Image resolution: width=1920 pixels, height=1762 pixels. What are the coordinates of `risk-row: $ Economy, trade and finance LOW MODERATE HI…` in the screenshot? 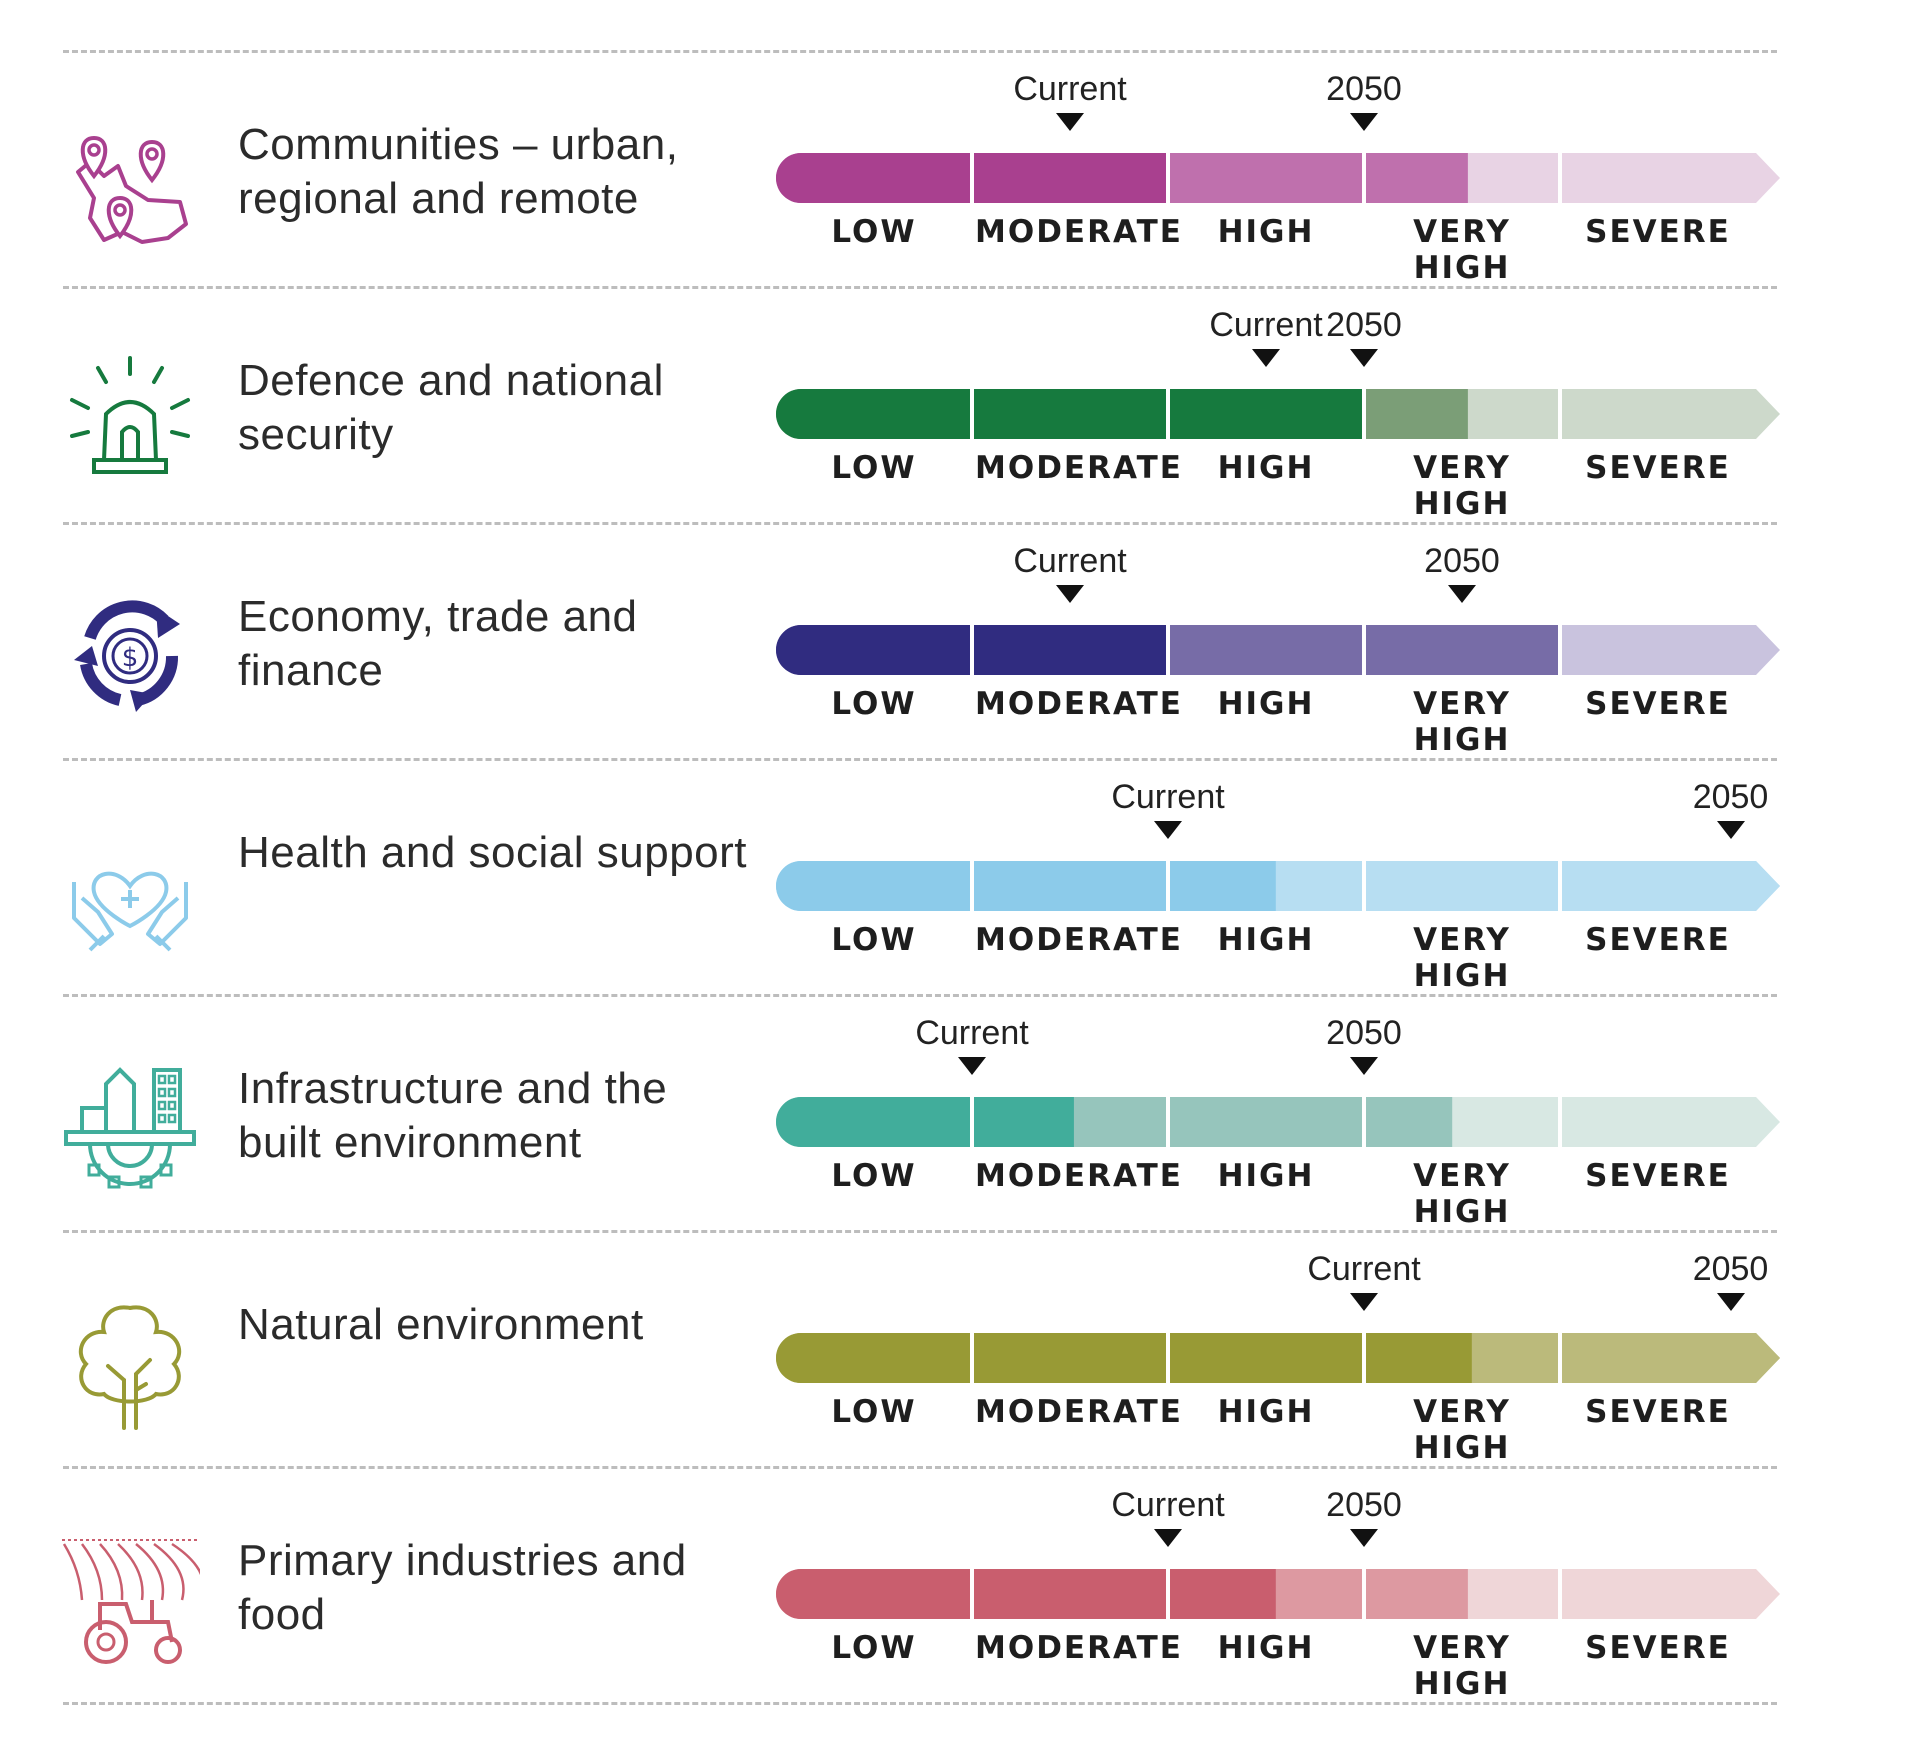 It's located at (960, 640).